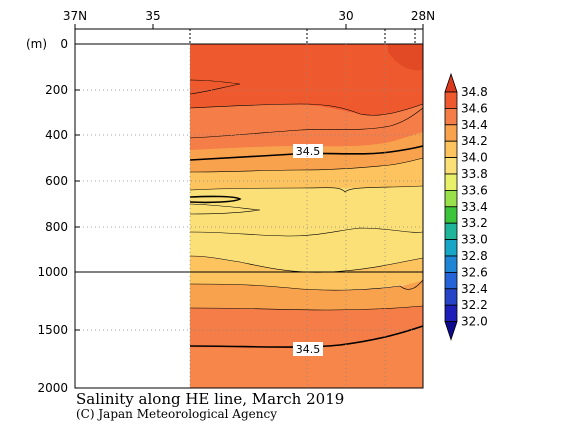 The width and height of the screenshot is (570, 423). Describe the element at coordinates (405, 57) in the screenshot. I see `top-max-salinity-layer` at that location.